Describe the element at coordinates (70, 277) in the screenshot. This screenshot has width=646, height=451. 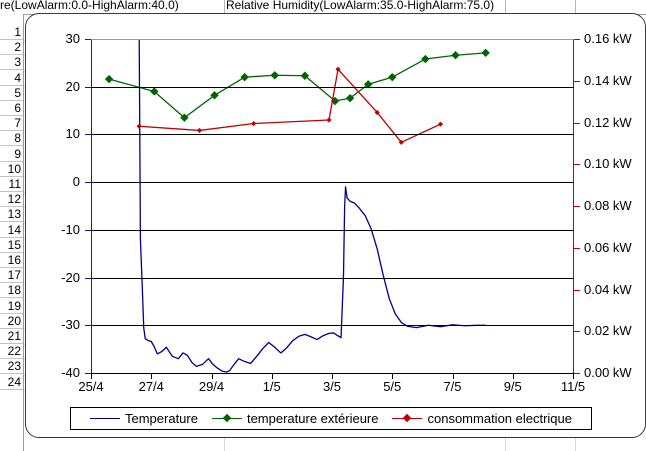
I see `left-axis-tick-label: -20` at that location.